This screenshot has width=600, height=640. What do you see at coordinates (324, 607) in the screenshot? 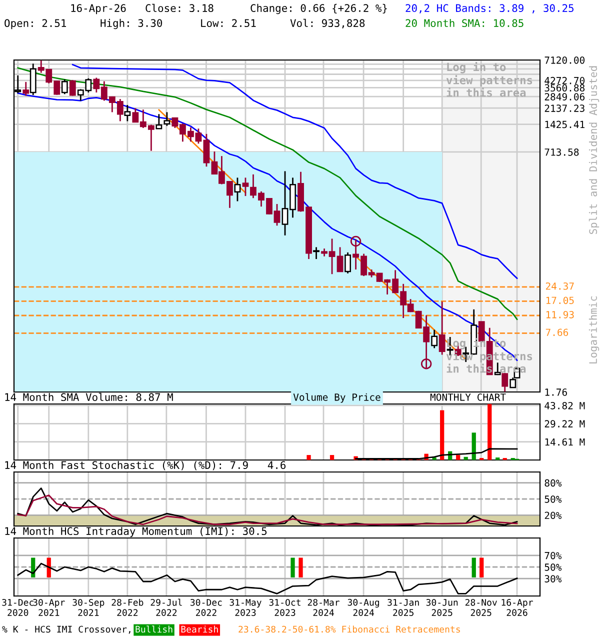
I see `x-tick-label: 28-Mar 2024` at bounding box center [324, 607].